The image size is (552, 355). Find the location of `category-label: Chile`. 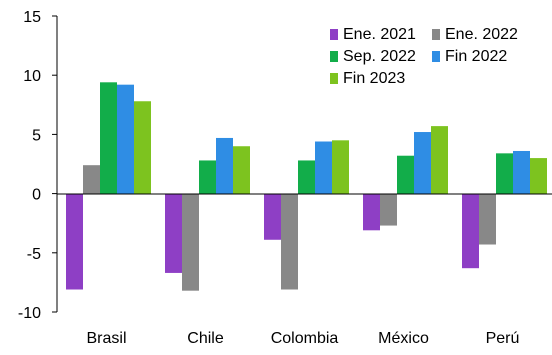

category-label: Chile is located at coordinates (205, 338).